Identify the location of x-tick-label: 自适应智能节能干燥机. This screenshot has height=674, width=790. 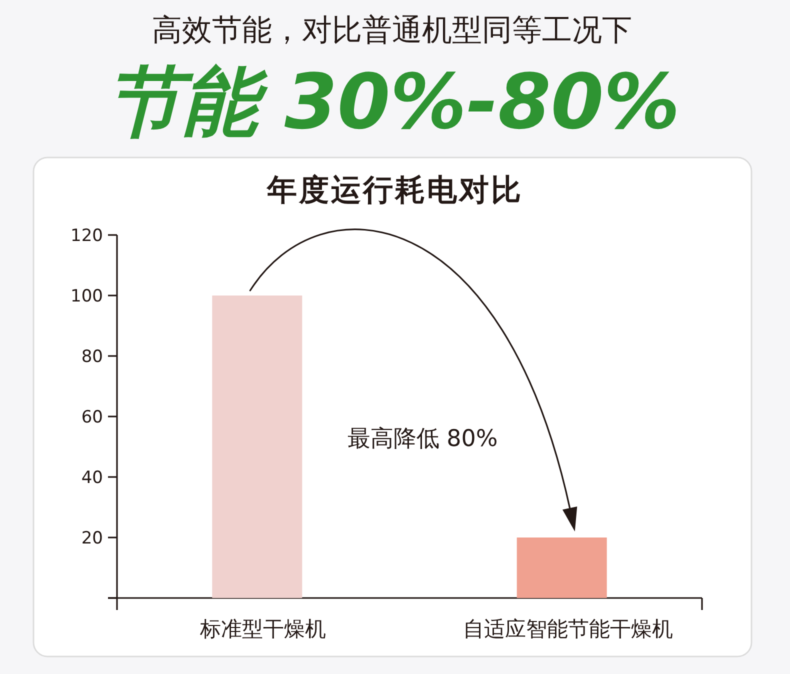
(567, 629).